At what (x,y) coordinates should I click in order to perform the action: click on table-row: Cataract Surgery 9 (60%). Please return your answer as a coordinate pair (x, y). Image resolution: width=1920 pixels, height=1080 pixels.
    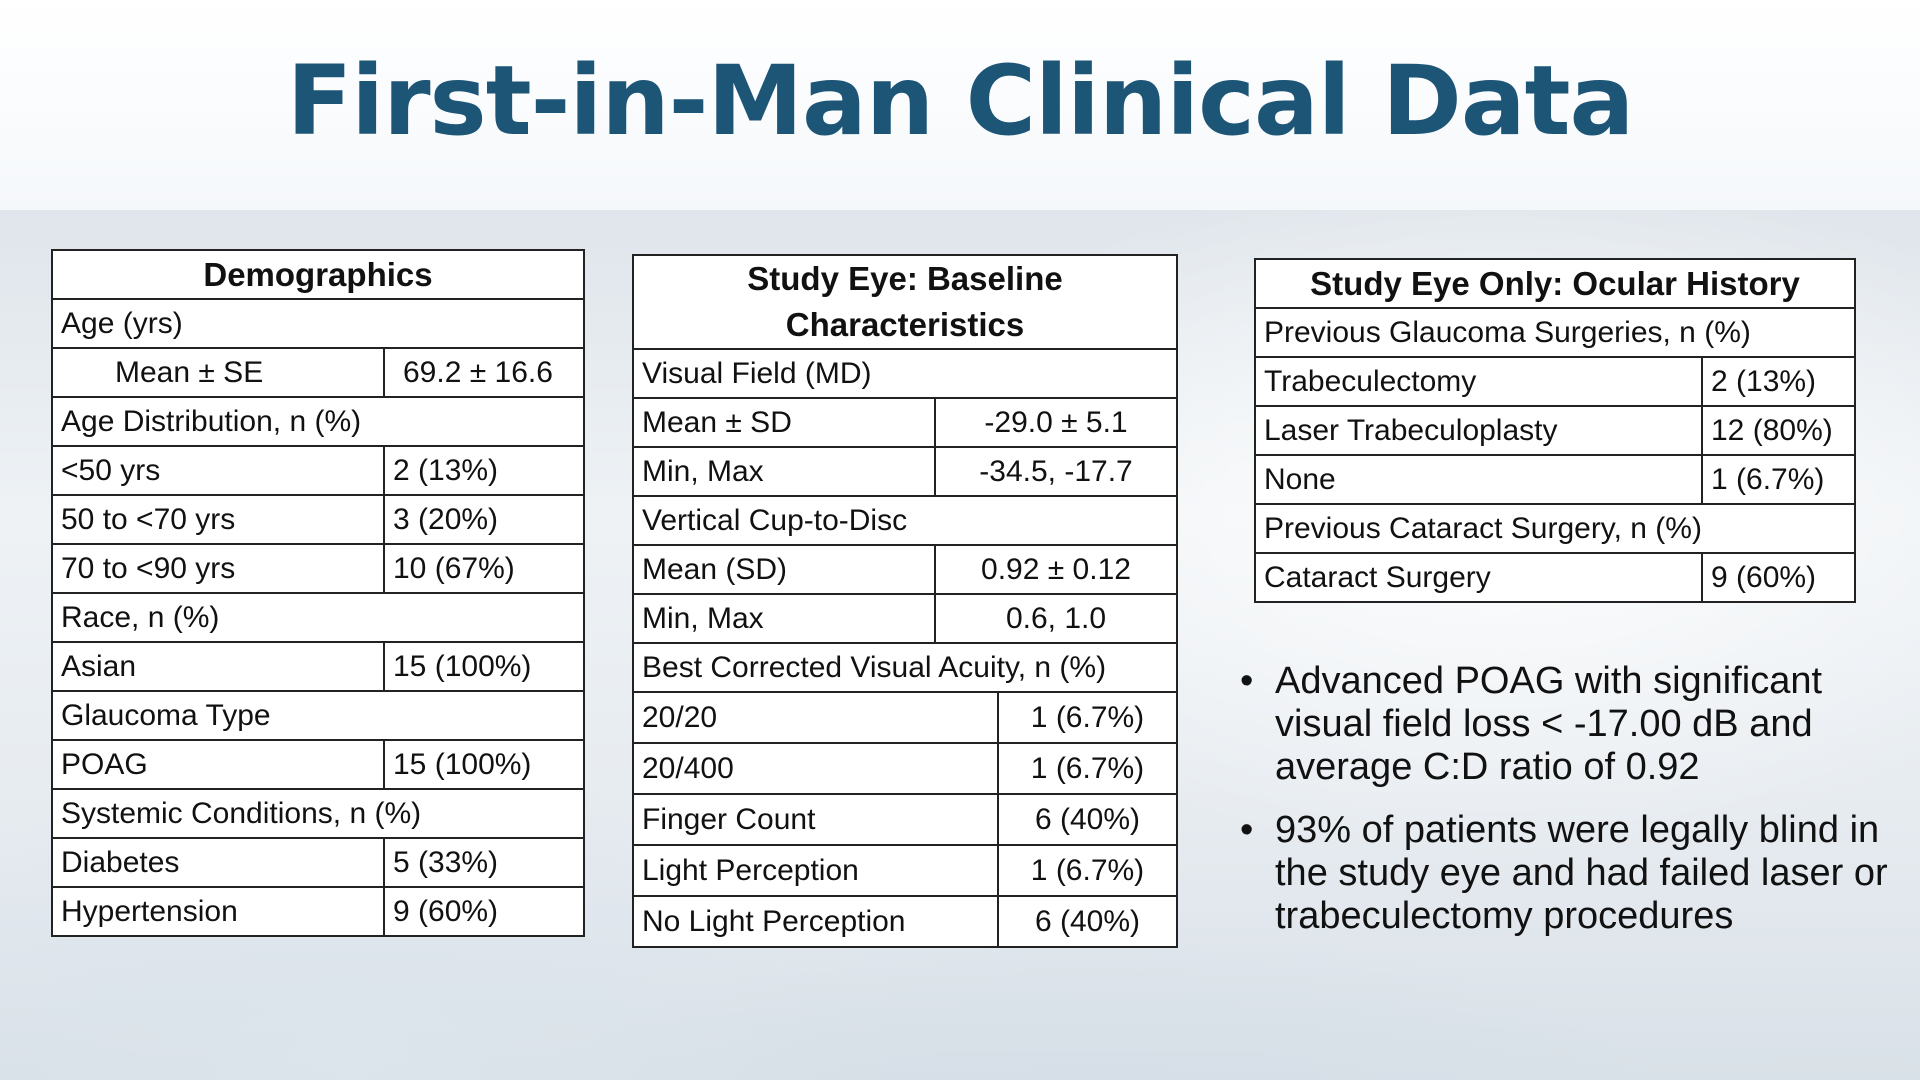
    Looking at the image, I should click on (1555, 577).